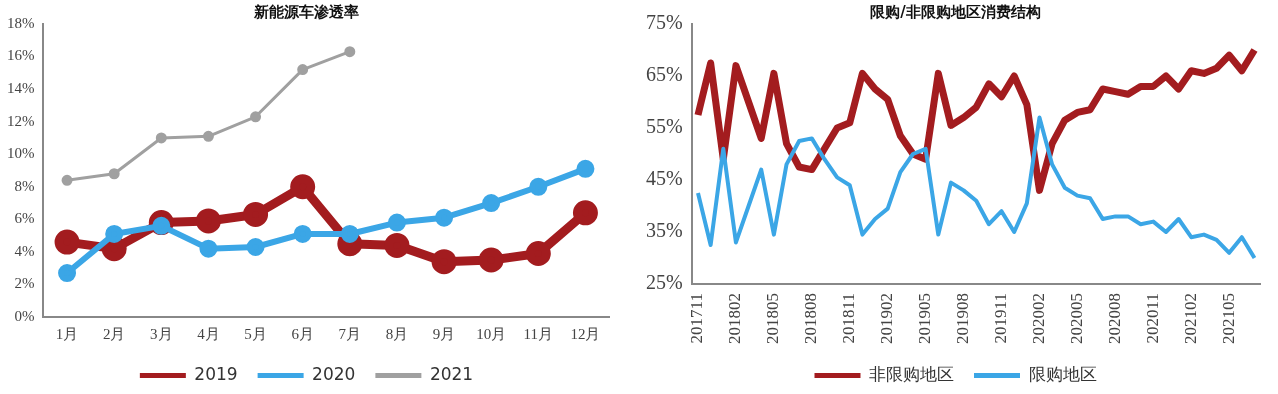 This screenshot has height=394, width=1278. What do you see at coordinates (664, 74) in the screenshot?
I see `y-tick-label: 65%` at bounding box center [664, 74].